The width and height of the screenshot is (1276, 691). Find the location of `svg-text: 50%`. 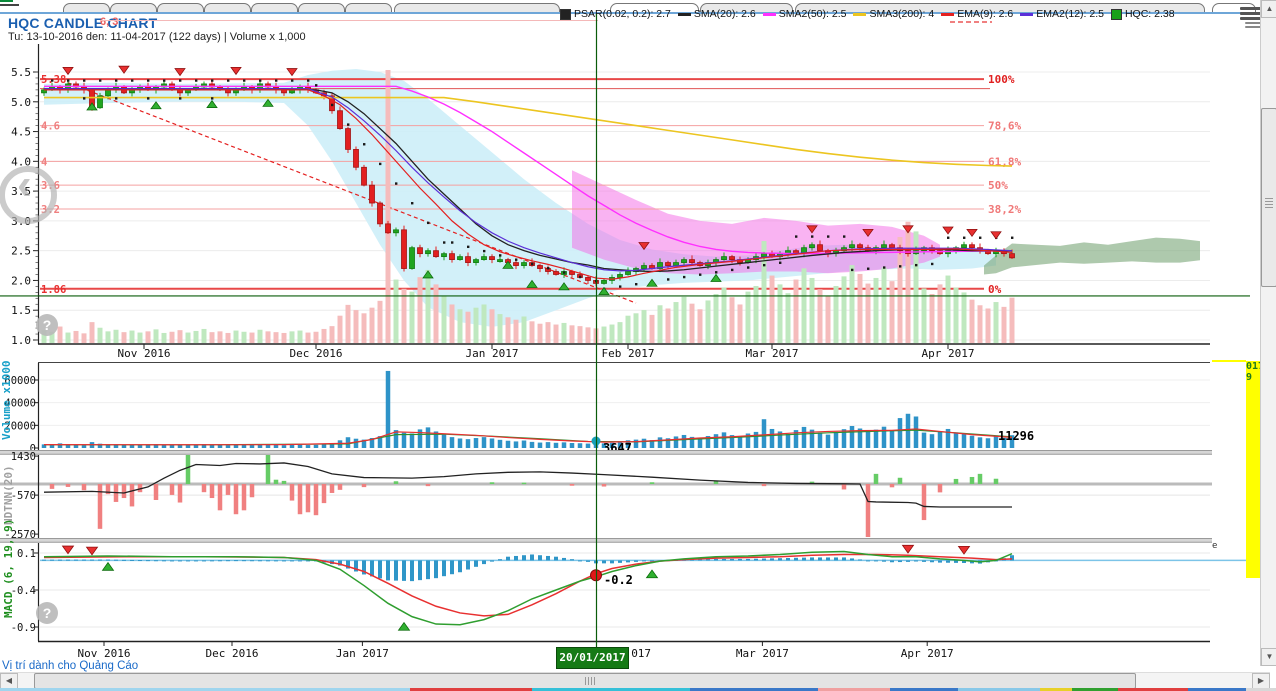

svg-text: 50% is located at coordinates (998, 185).